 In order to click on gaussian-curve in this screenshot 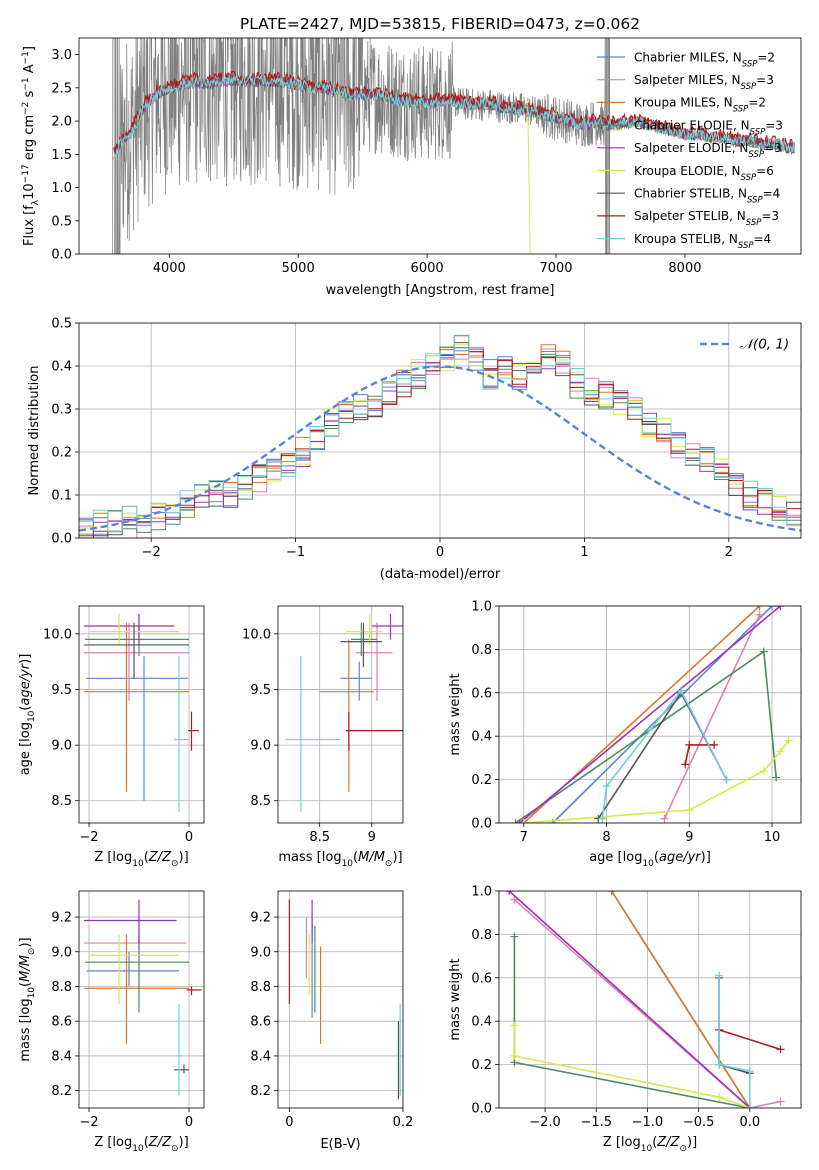, I will do `click(440, 448)`.